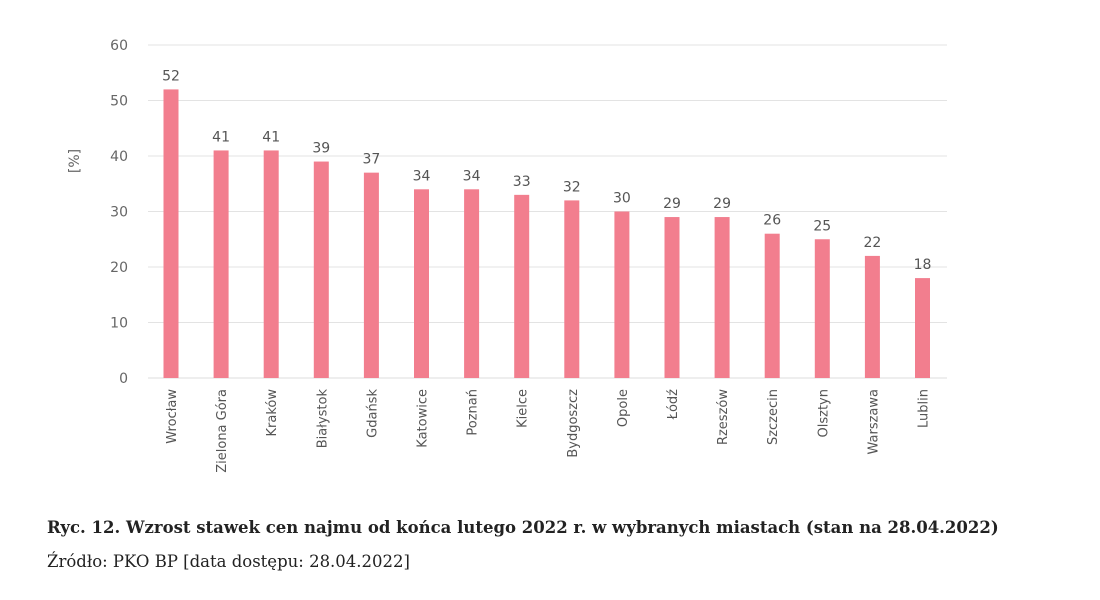 This screenshot has height=600, width=1100. Describe the element at coordinates (272, 413) in the screenshot. I see `x-tick-label: Kraków` at that location.